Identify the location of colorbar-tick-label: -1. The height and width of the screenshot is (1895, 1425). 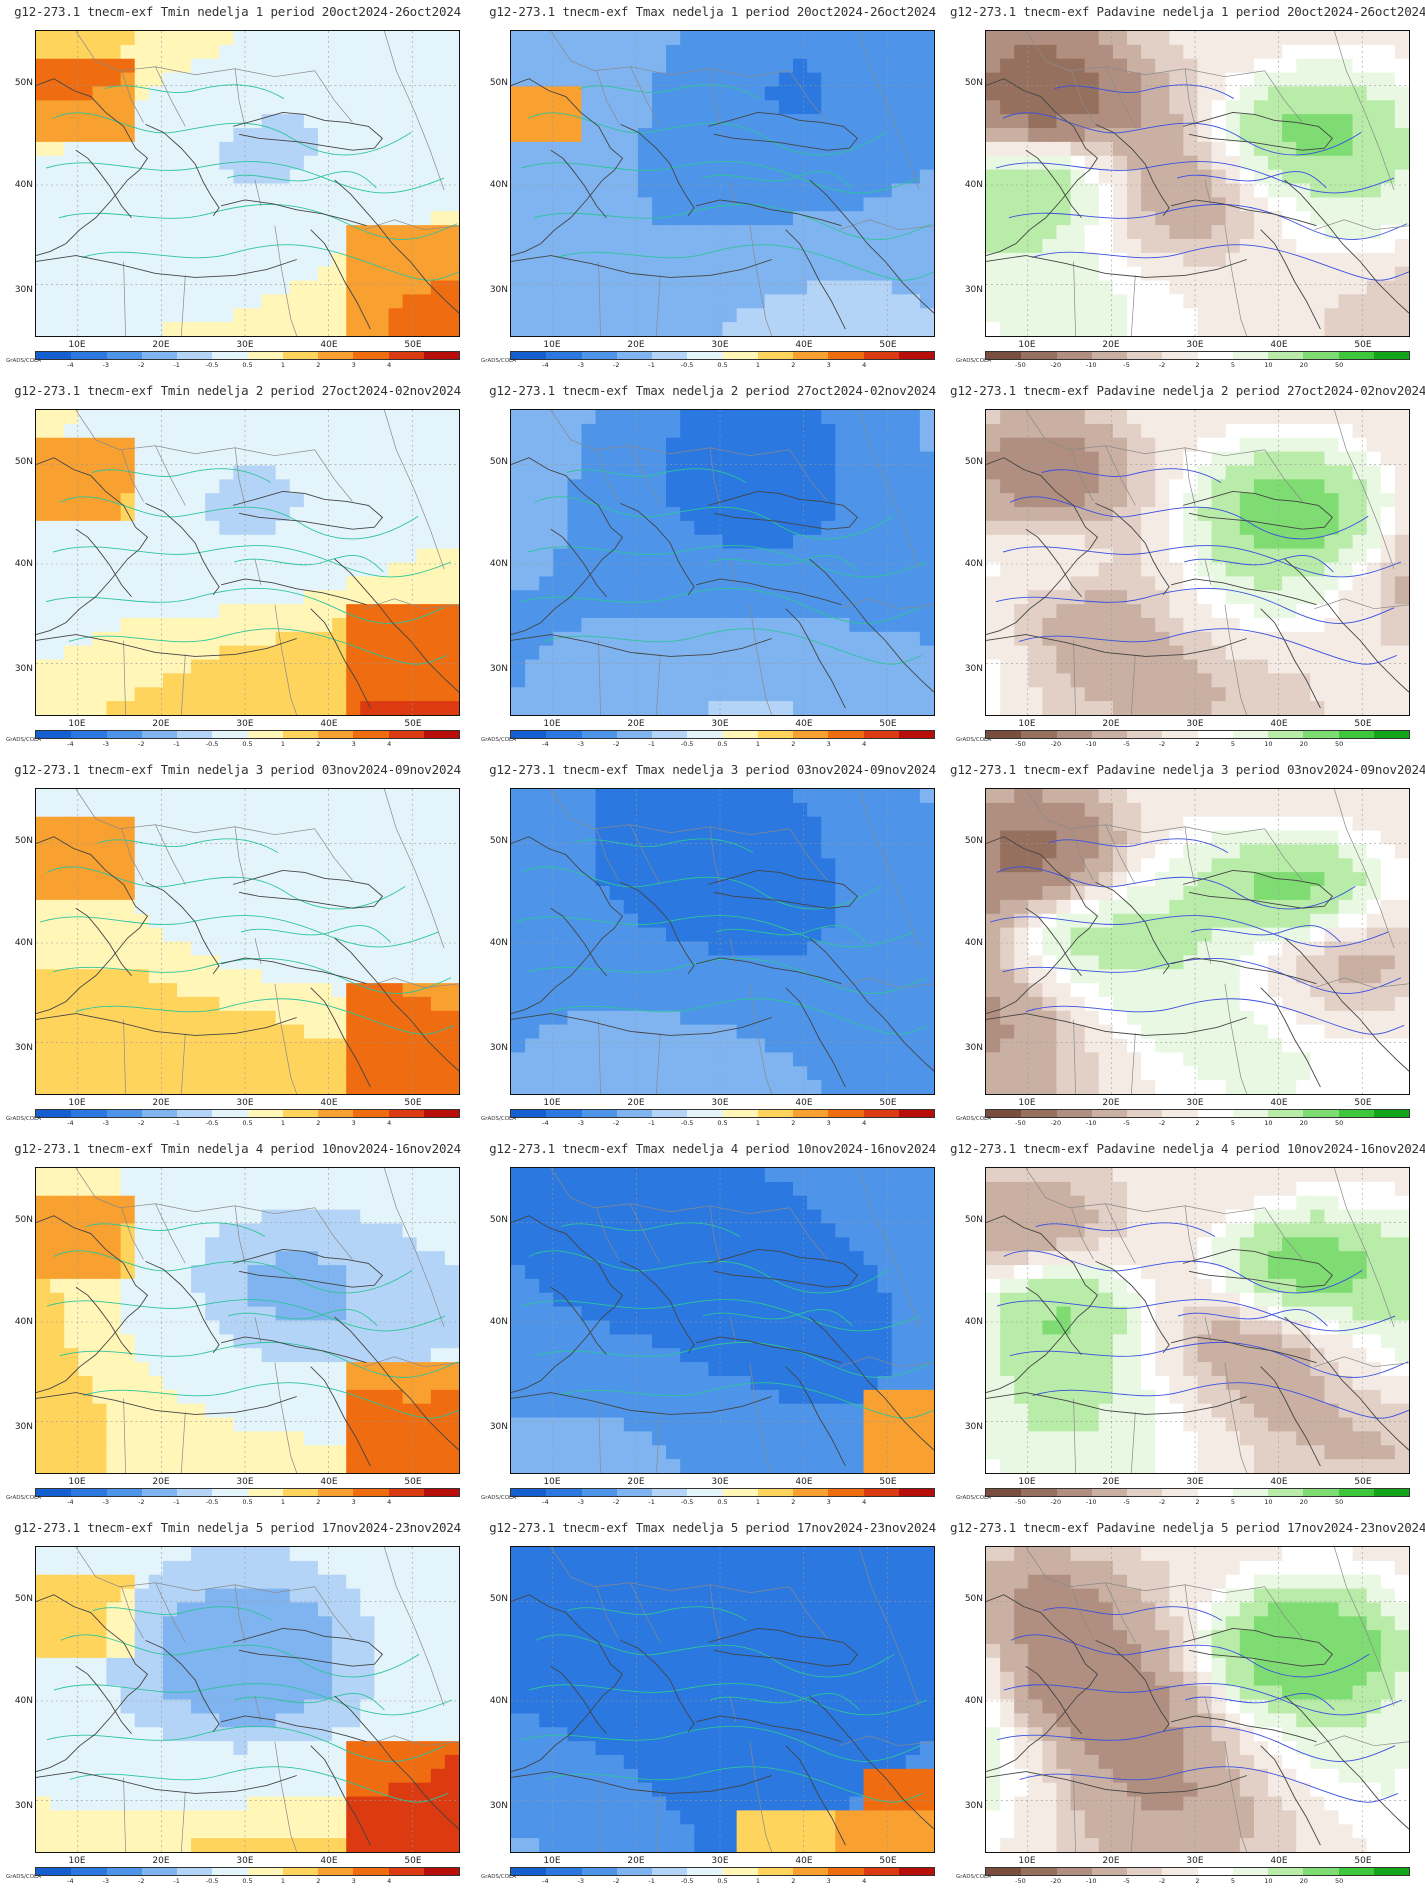
(651, 1881).